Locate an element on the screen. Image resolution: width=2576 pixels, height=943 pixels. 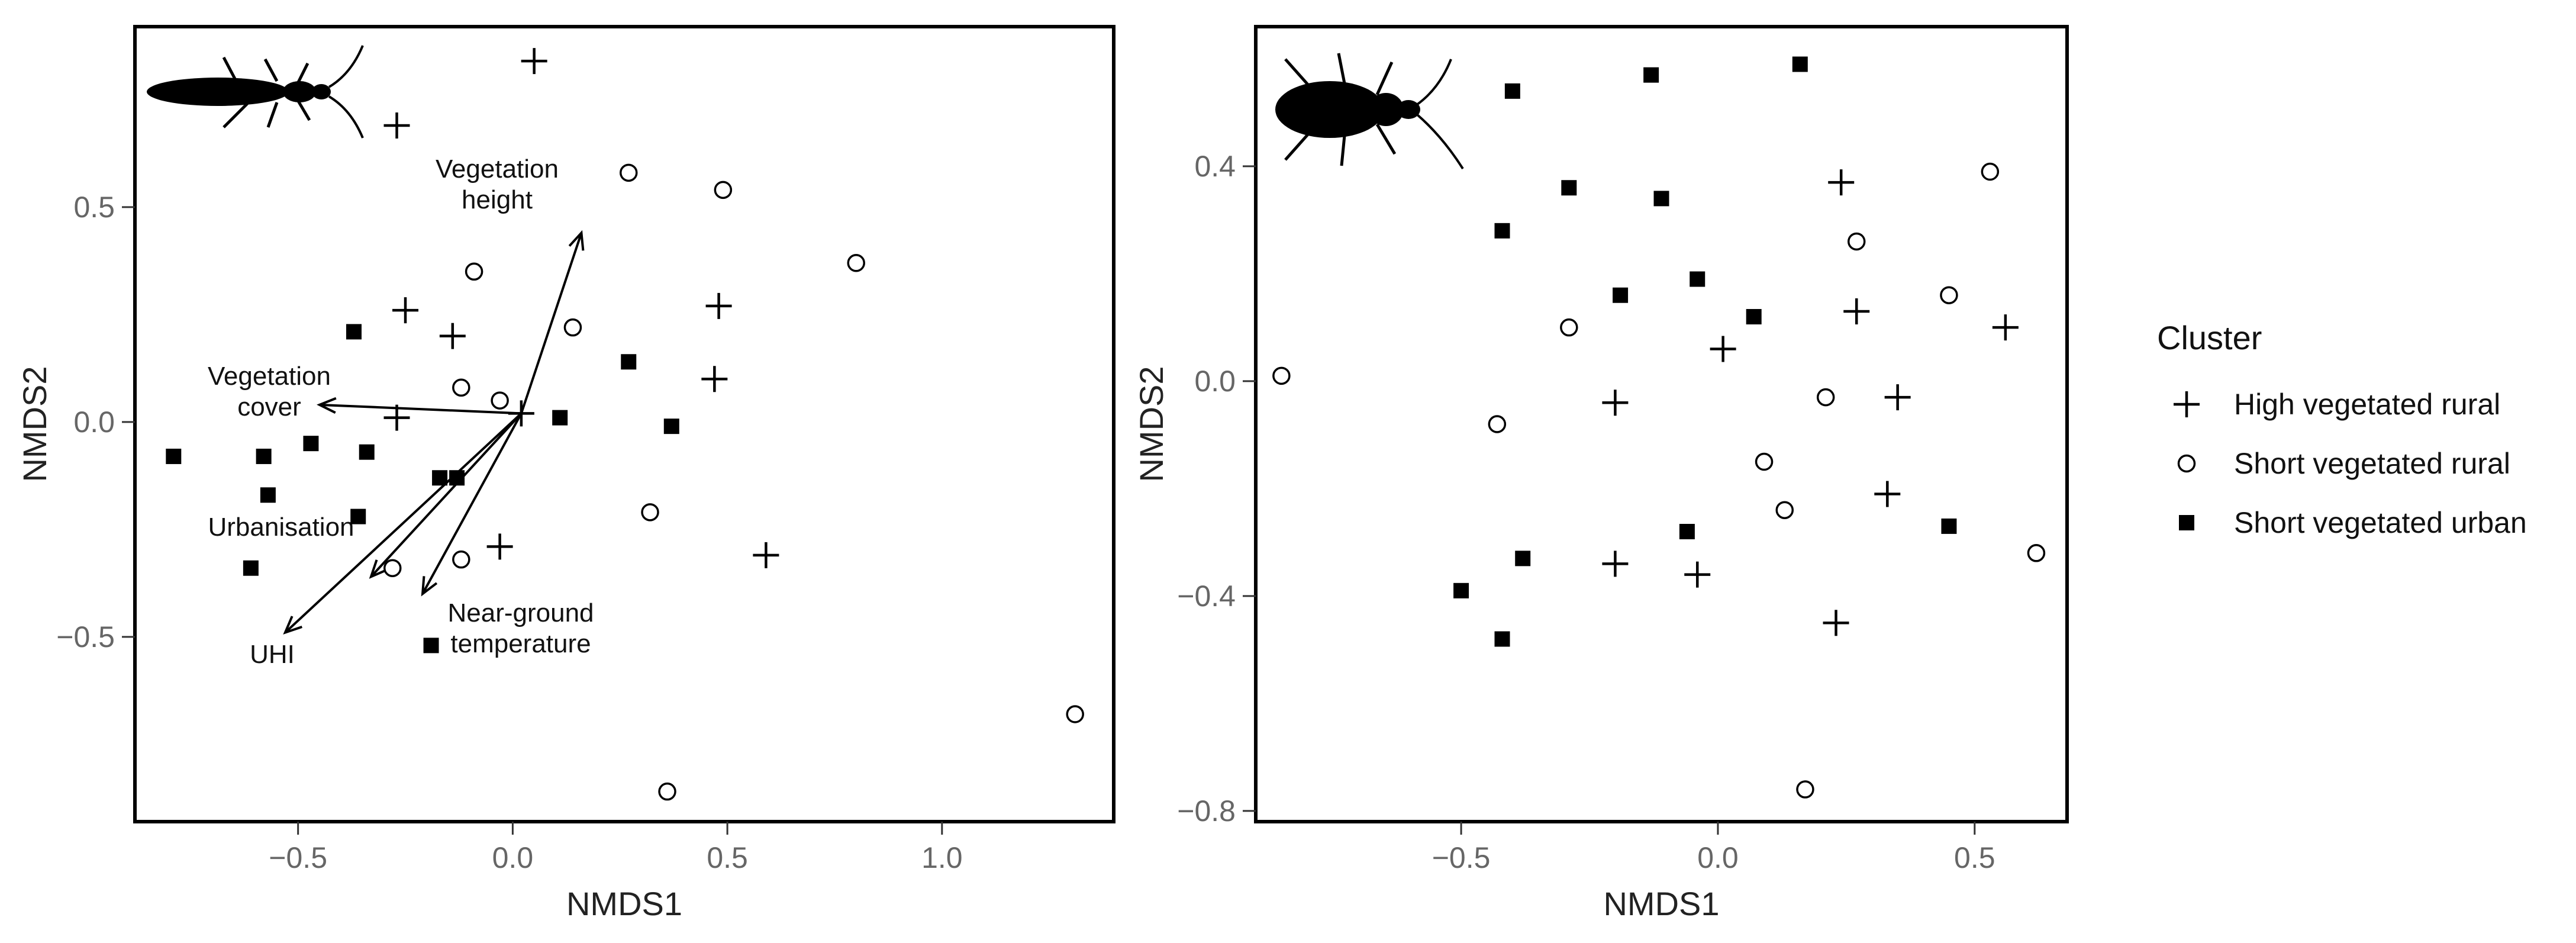
x-tick-label: −0.5 is located at coordinates (1461, 857).